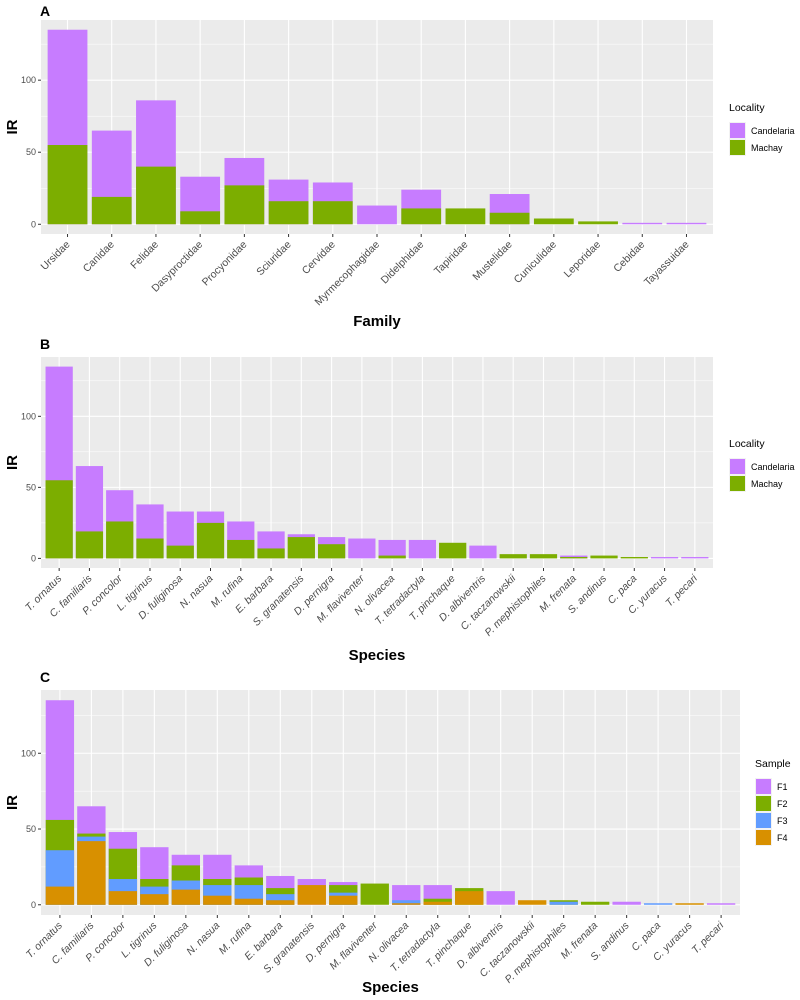 The image size is (800, 1000). What do you see at coordinates (782, 804) in the screenshot?
I see `legend-label-f2: F2` at bounding box center [782, 804].